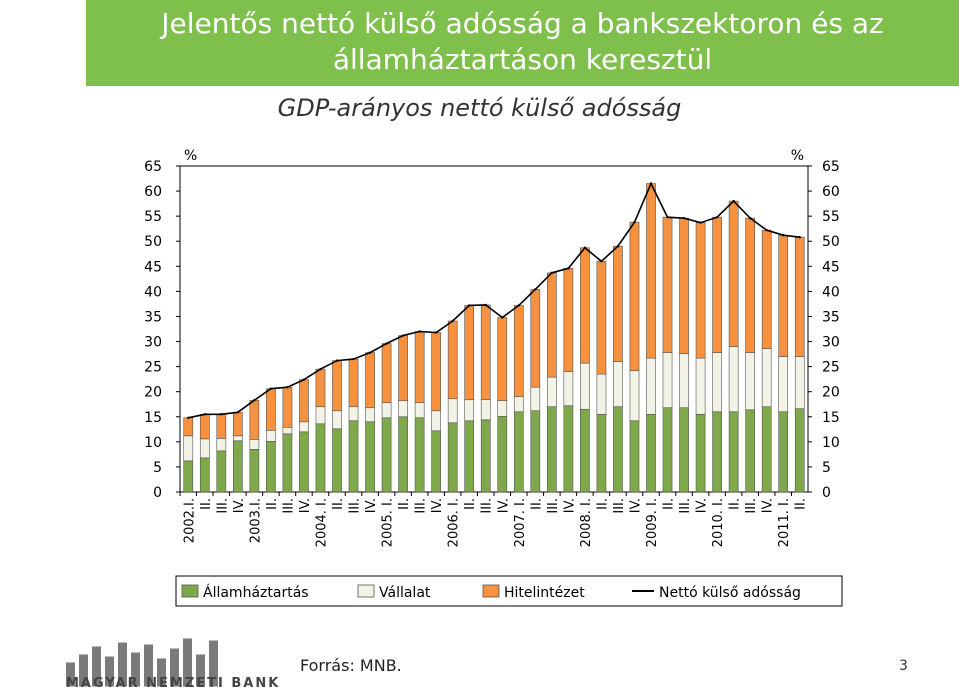 Image resolution: width=959 pixels, height=695 pixels. What do you see at coordinates (826, 468) in the screenshot?
I see `y-tick-label-right: 5` at bounding box center [826, 468].